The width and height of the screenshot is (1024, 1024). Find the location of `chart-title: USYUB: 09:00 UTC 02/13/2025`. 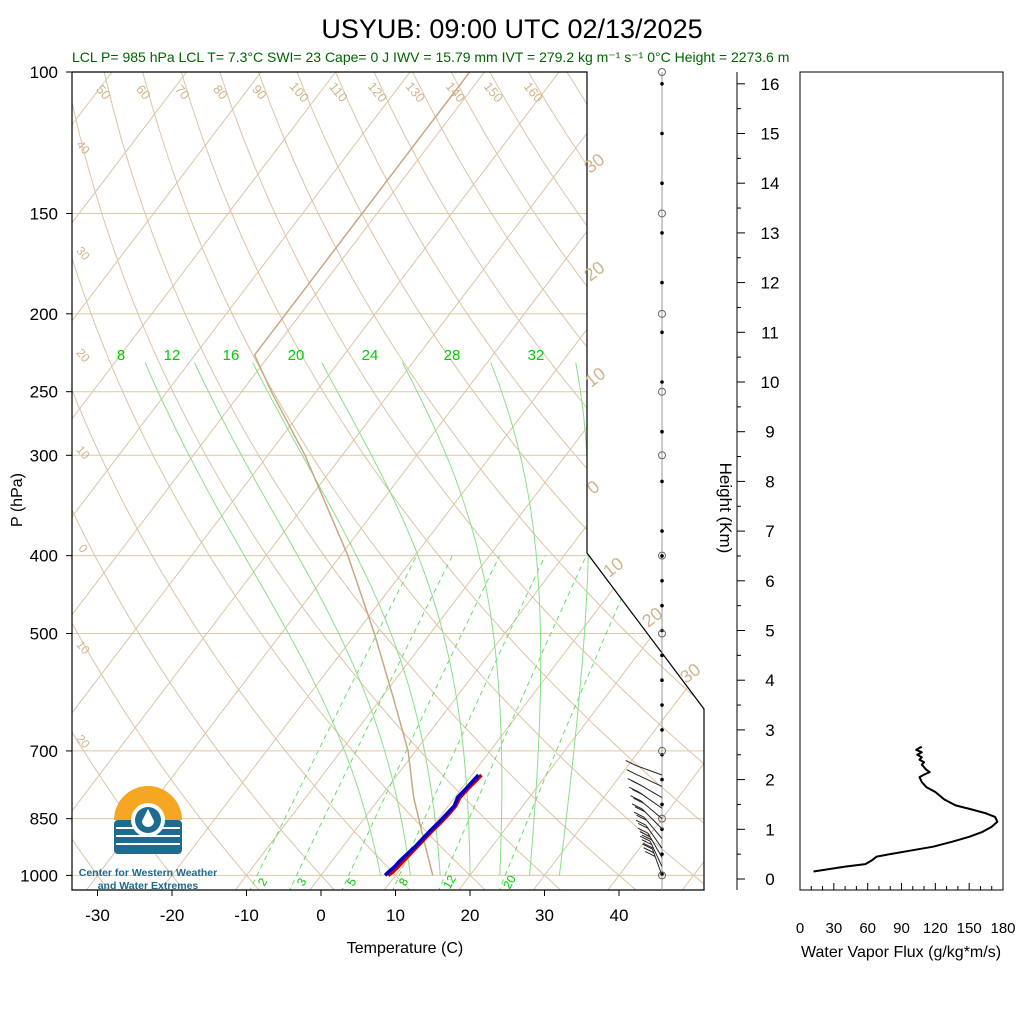

chart-title: USYUB: 09:00 UTC 02/13/2025 is located at coordinates (511, 29).